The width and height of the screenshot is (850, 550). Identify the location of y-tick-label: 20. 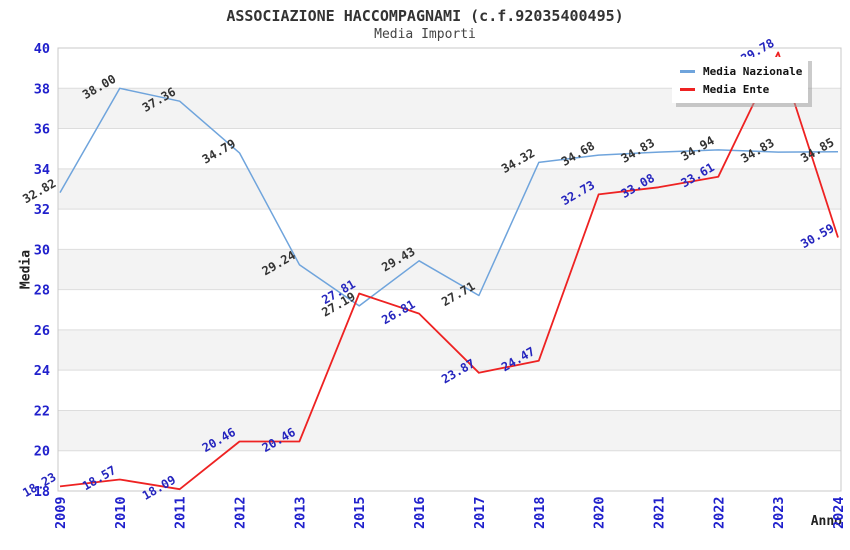
(42, 452).